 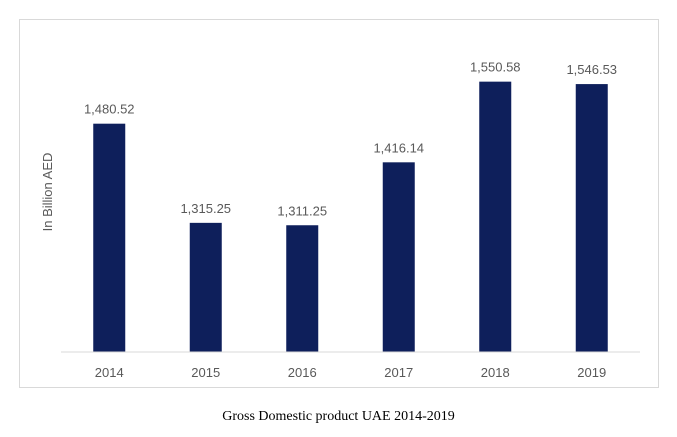 I want to click on bar-2017, so click(x=398, y=257).